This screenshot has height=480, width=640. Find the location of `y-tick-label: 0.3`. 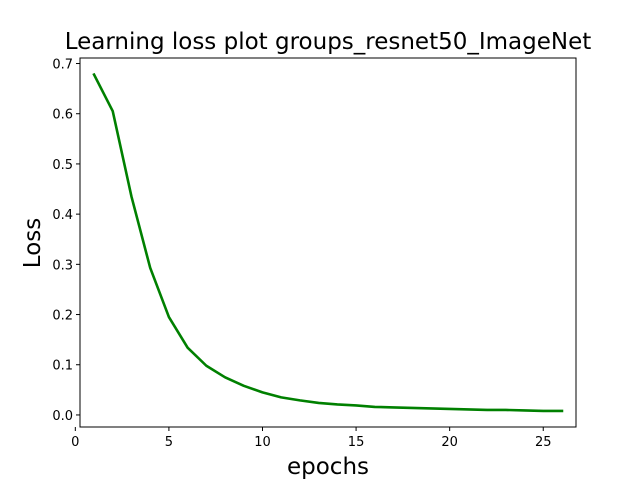

y-tick-label: 0.3 is located at coordinates (62, 265).